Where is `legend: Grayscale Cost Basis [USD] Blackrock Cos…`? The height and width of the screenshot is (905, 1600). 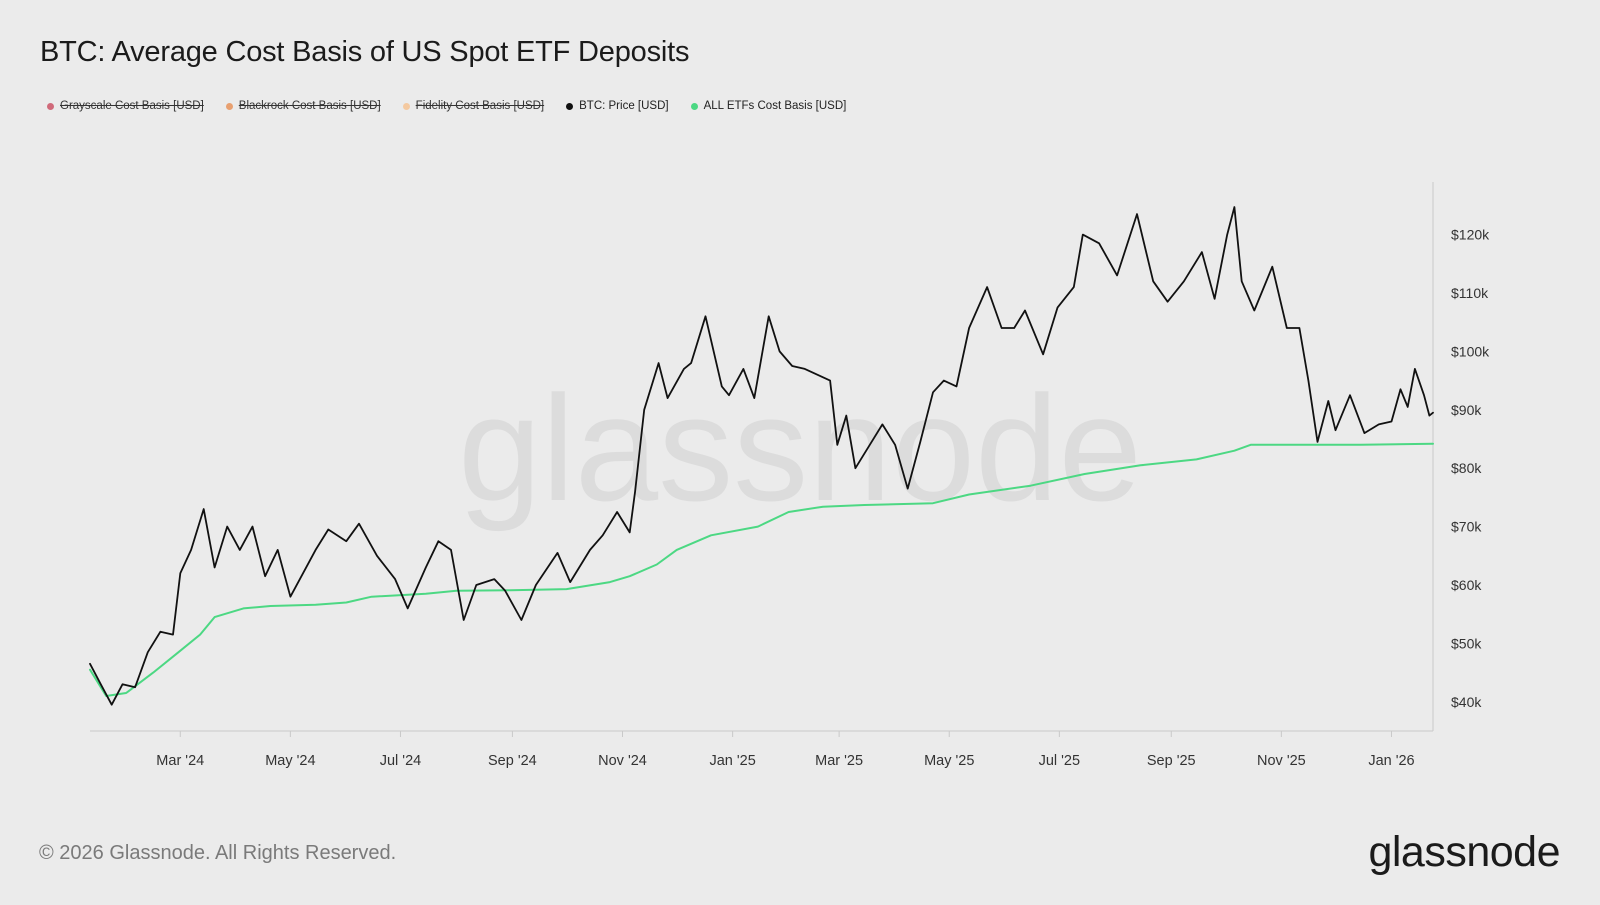 legend: Grayscale Cost Basis [USD] Blackrock Cos… is located at coordinates (446, 106).